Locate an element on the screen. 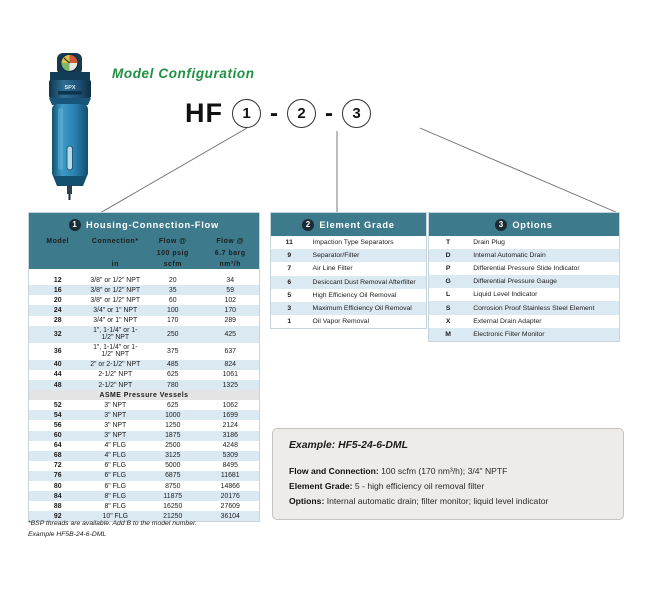 The height and width of the screenshot is (601, 650). cell-scfm: 625 is located at coordinates (173, 375).